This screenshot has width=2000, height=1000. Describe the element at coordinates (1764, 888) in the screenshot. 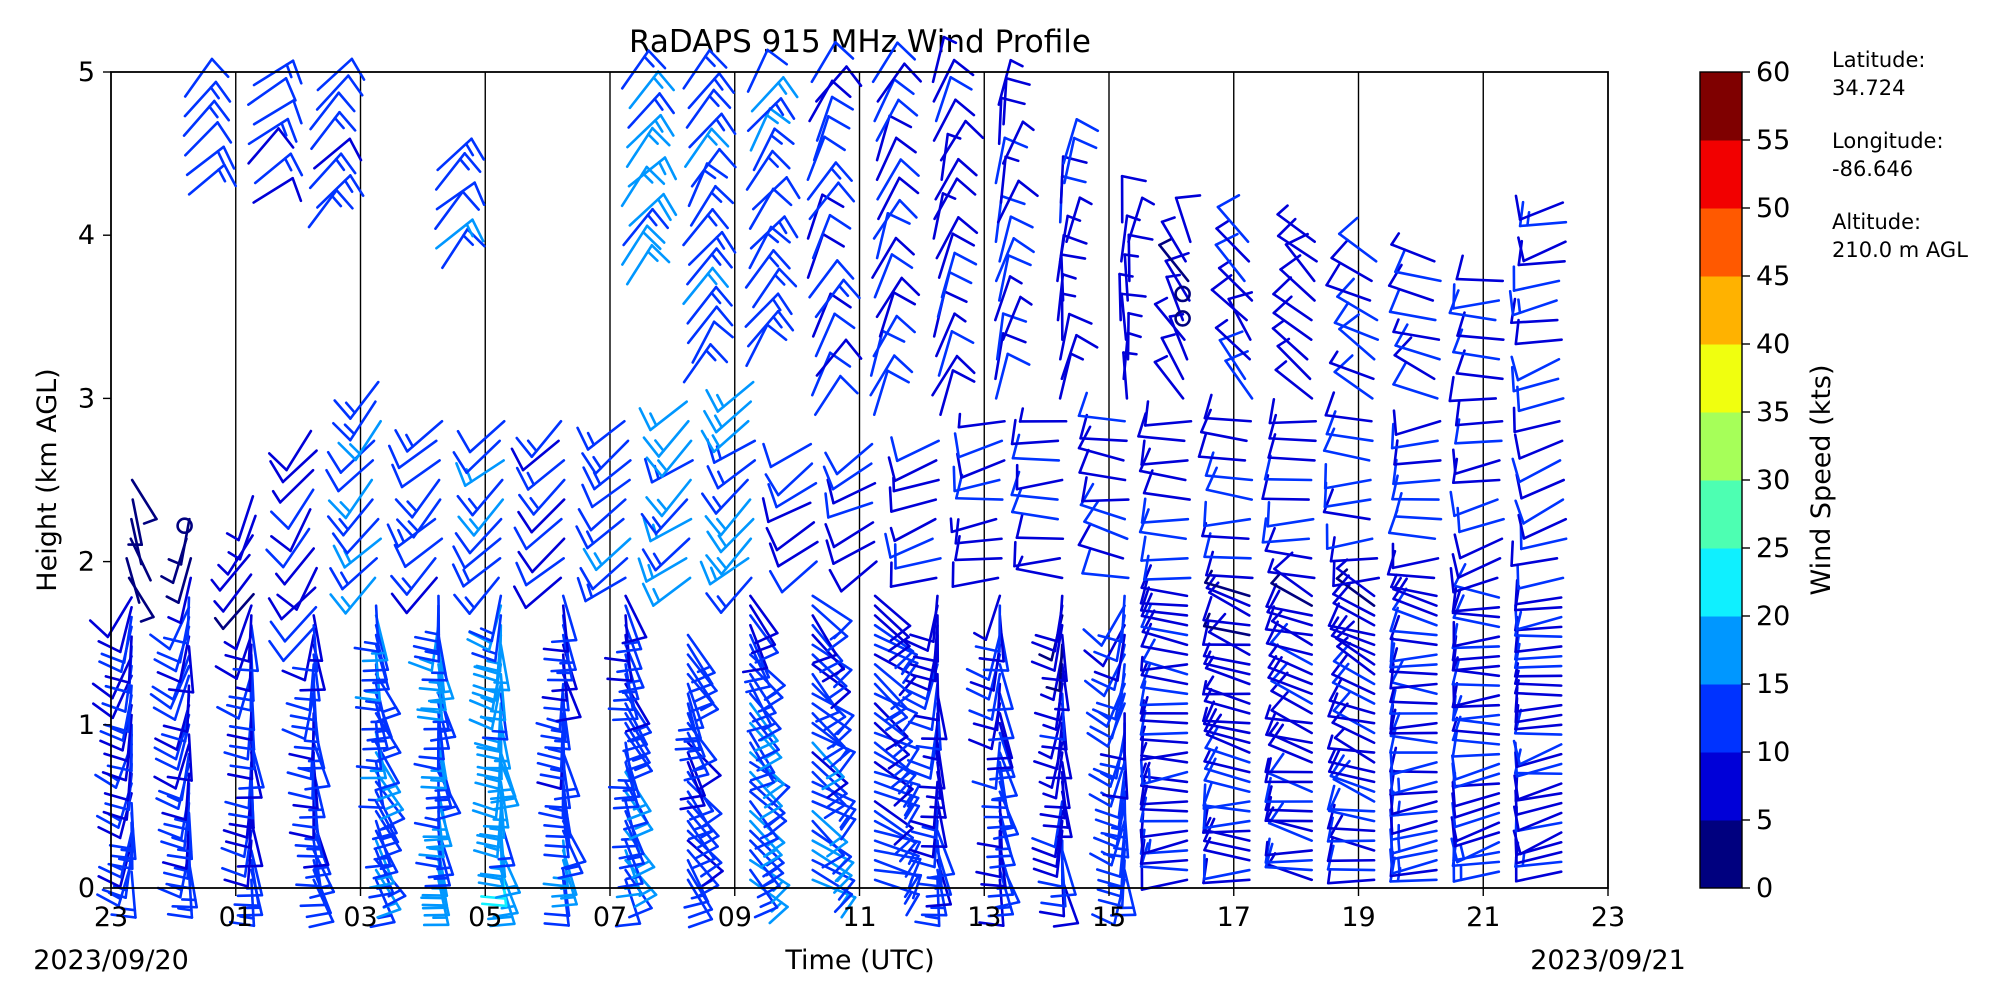

I see `colorbar-tick-label: 0` at that location.